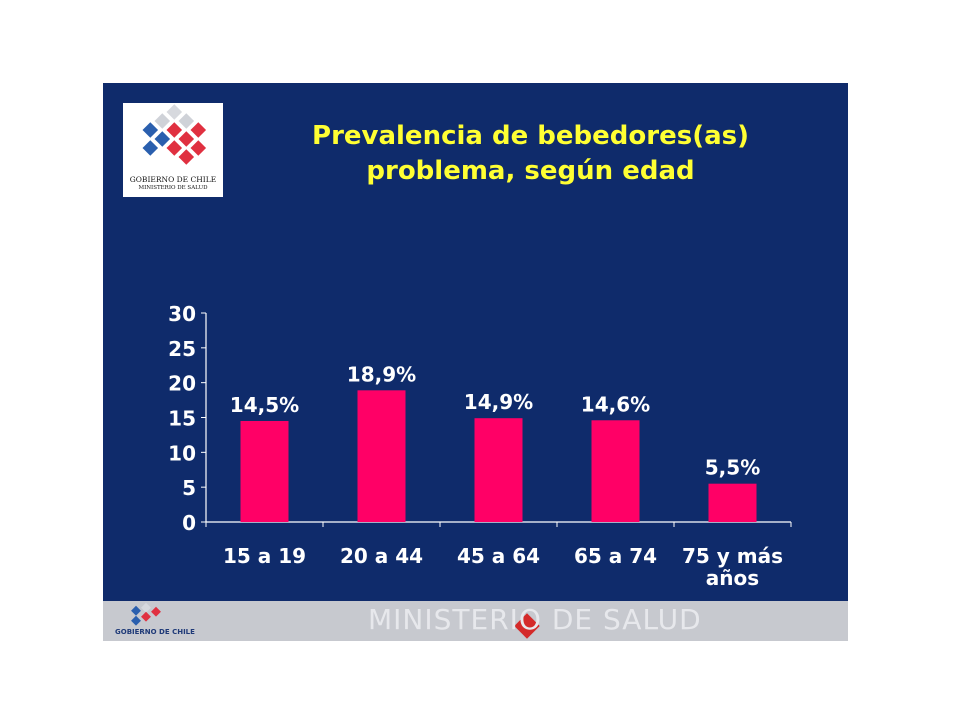 Image resolution: width=960 pixels, height=720 pixels. I want to click on data-label-1: 18,9%, so click(381, 374).